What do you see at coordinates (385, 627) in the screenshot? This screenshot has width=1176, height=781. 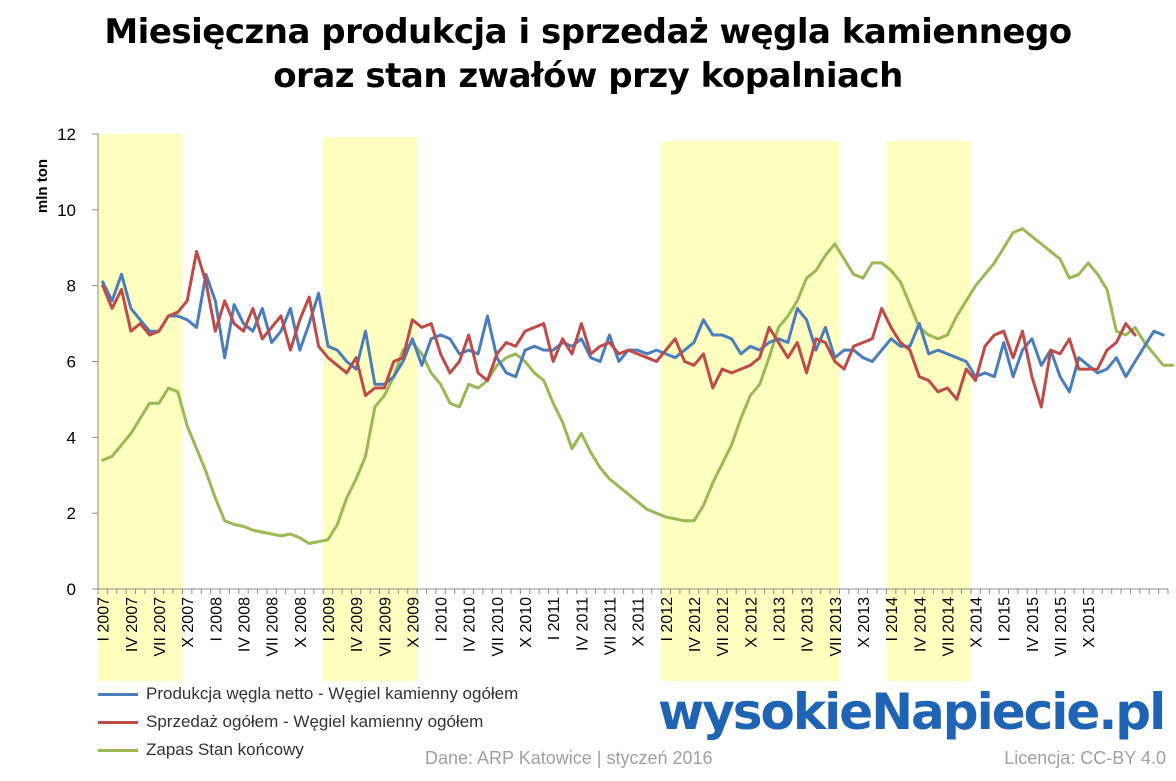 I see `x-tick-label: VII 2009` at bounding box center [385, 627].